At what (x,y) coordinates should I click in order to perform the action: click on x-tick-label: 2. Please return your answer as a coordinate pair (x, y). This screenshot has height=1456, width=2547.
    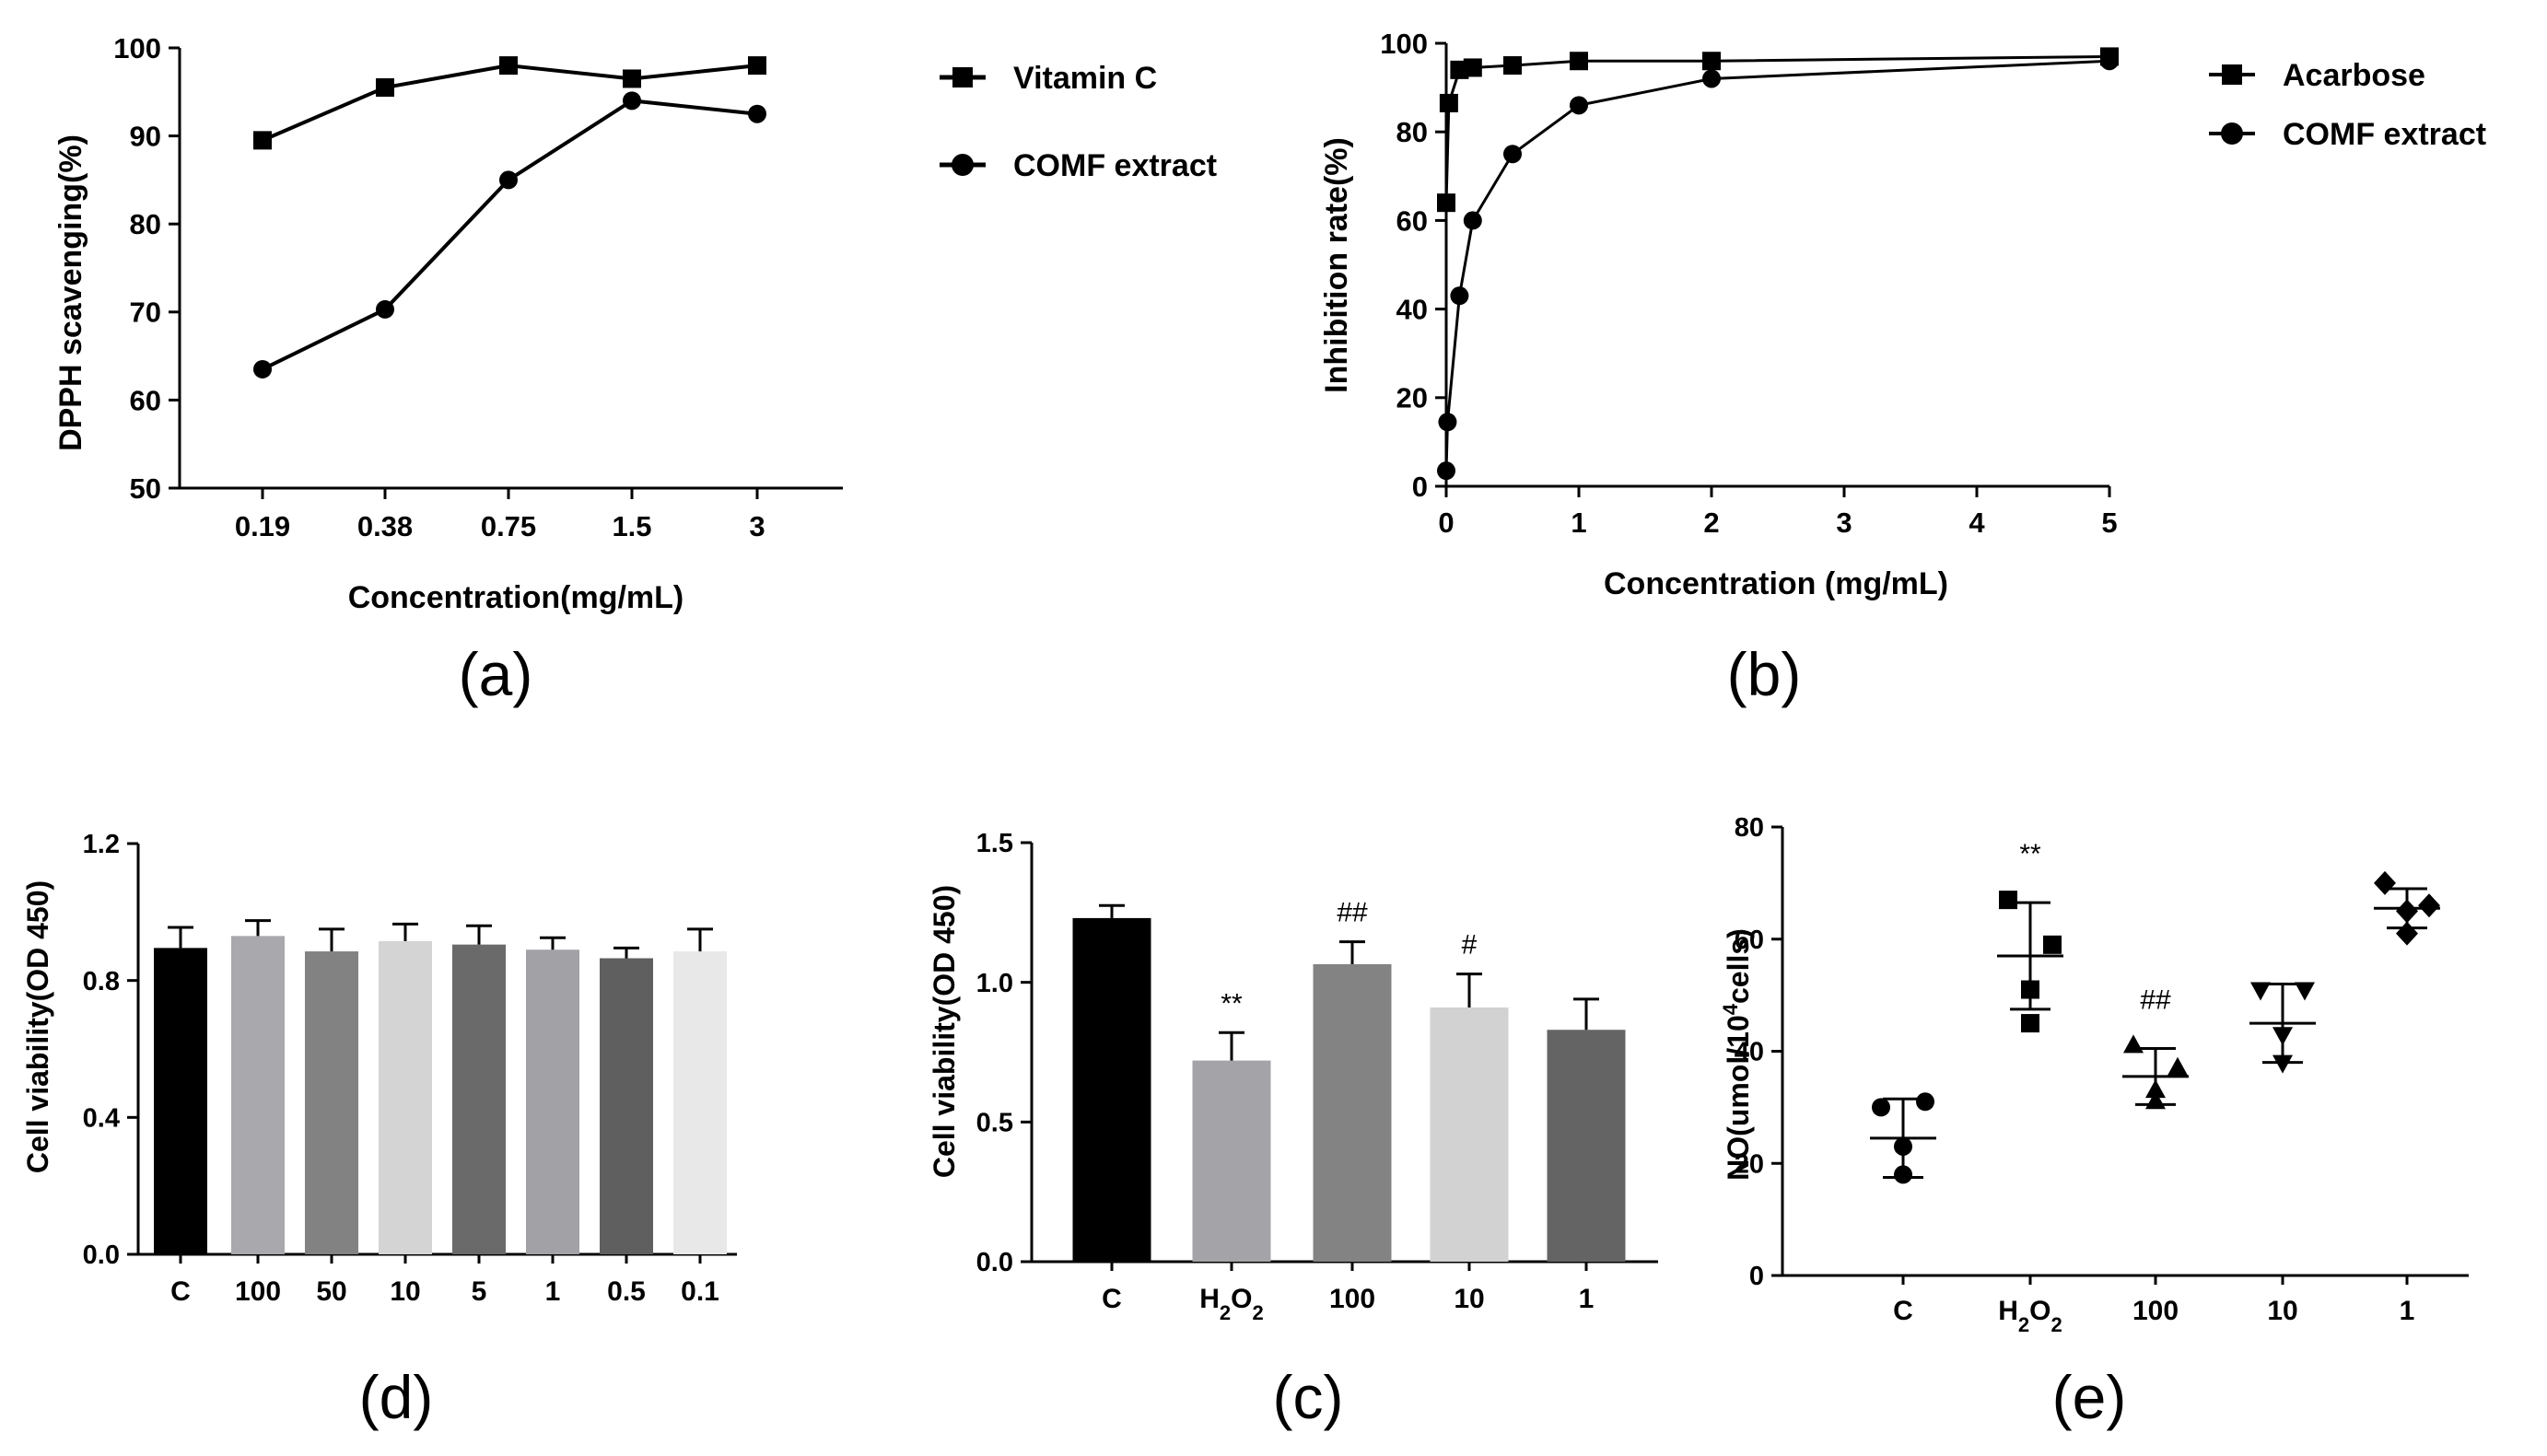
    Looking at the image, I should click on (1711, 523).